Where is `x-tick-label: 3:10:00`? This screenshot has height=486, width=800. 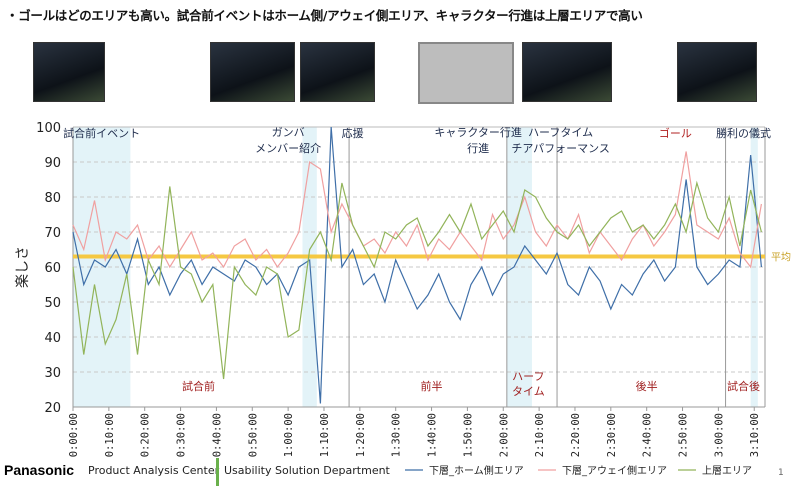 x-tick-label: 3:10:00 is located at coordinates (755, 435).